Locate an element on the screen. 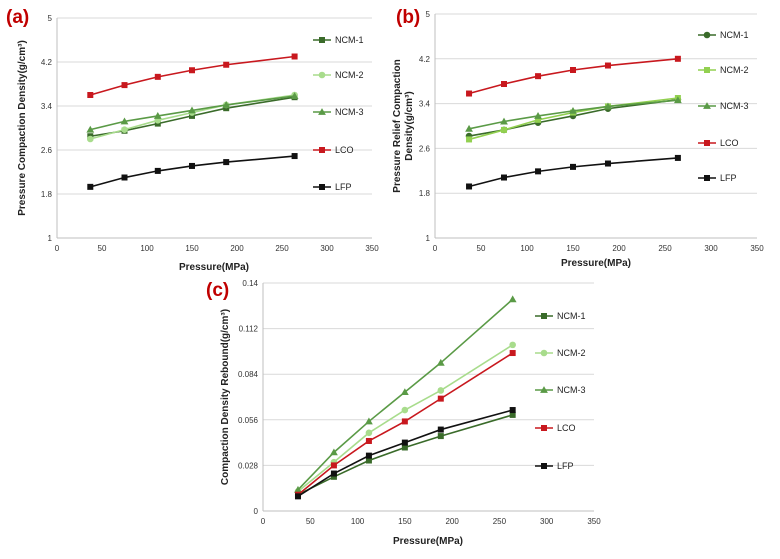  x-tick-label: 50 is located at coordinates (481, 248).